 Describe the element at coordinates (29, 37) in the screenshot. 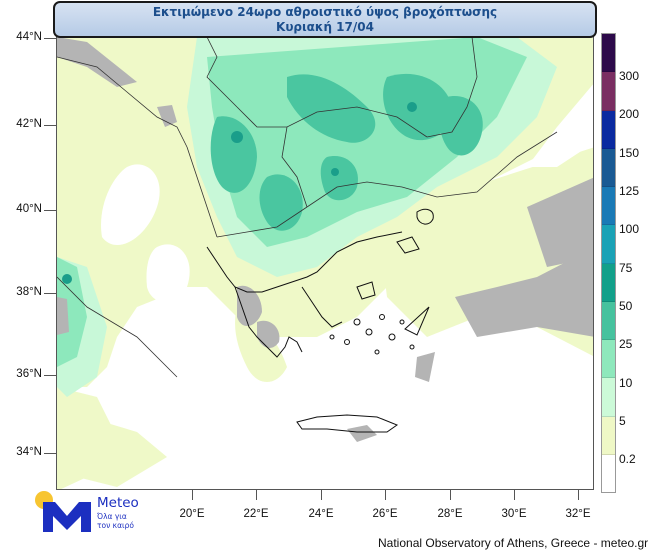

I see `lat-label-44: 44°N` at that location.